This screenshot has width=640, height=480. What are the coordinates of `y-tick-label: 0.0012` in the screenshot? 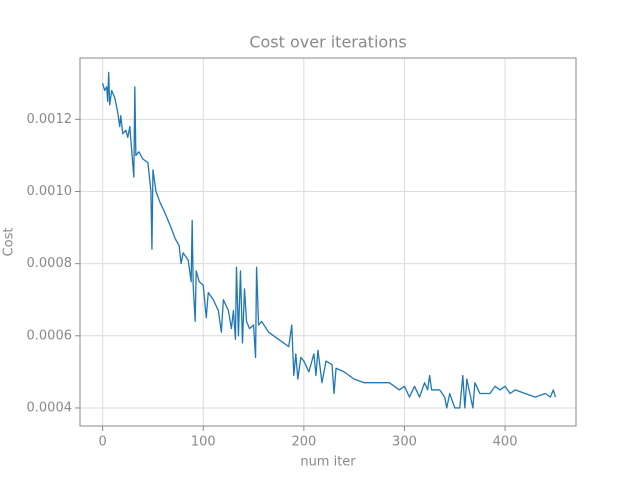 It's located at (50, 119).